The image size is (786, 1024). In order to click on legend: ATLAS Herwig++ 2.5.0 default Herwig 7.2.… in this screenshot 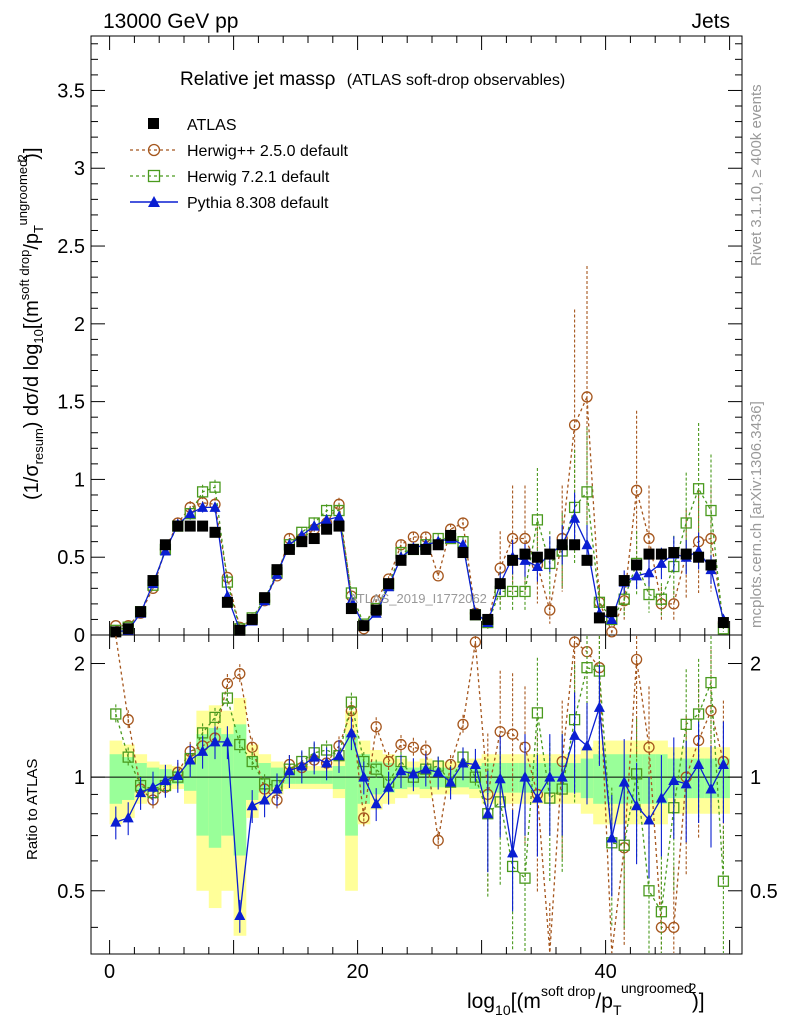, I will do `click(239, 164)`.